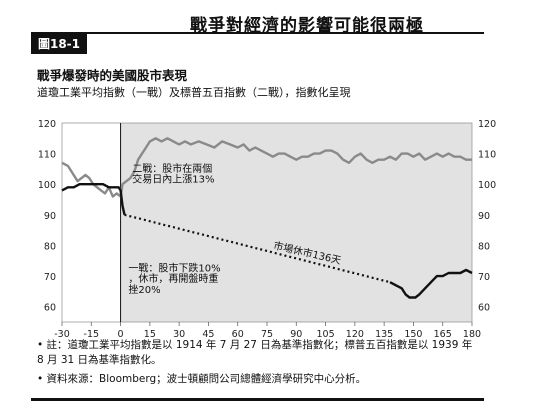 The height and width of the screenshot is (412, 533). What do you see at coordinates (50, 216) in the screenshot?
I see `y-tick-label-left: 90` at bounding box center [50, 216].